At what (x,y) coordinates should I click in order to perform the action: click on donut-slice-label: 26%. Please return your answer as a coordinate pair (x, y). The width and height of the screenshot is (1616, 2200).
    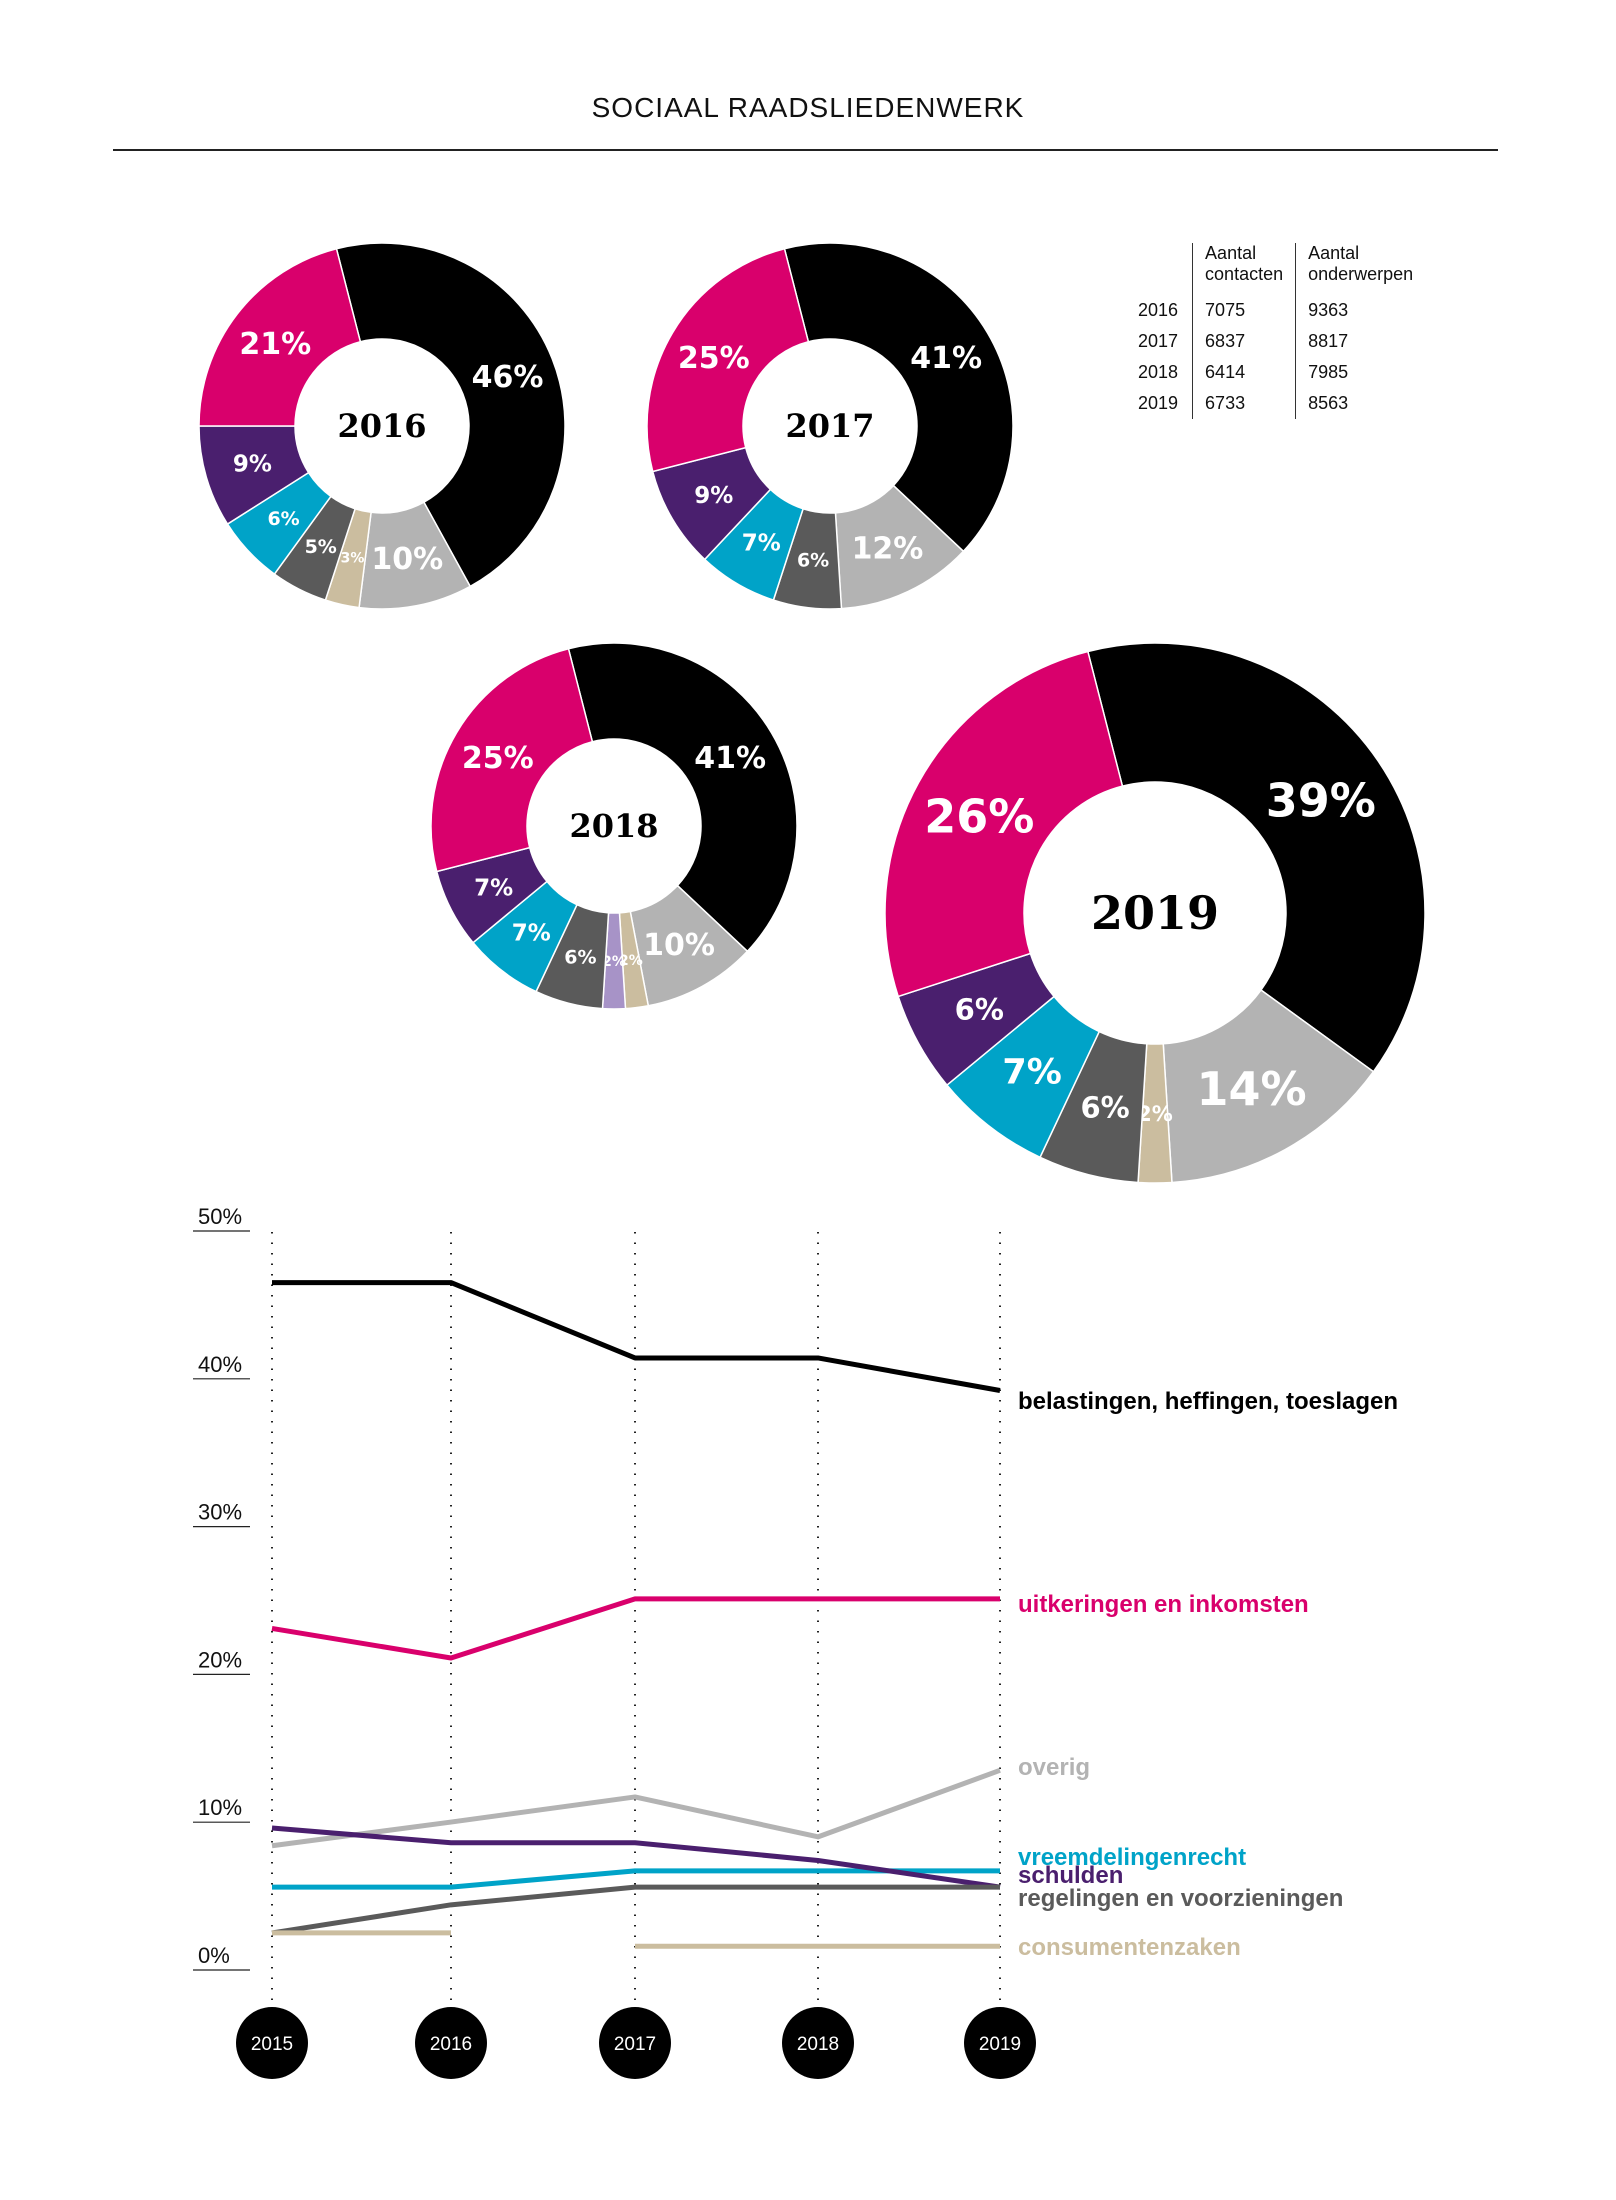
    Looking at the image, I should click on (979, 817).